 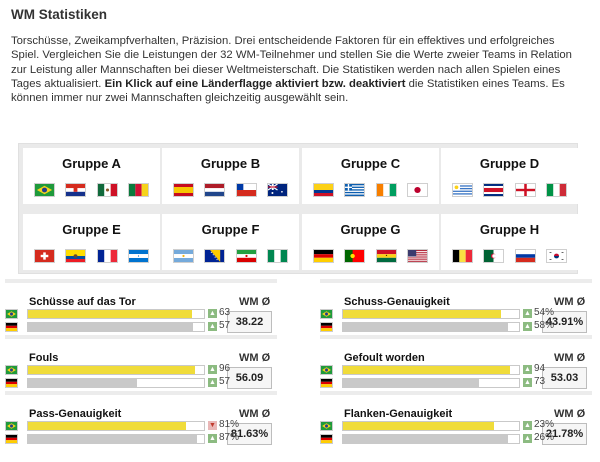 I want to click on stat-row-team2: ▲ 57, so click(x=117, y=326).